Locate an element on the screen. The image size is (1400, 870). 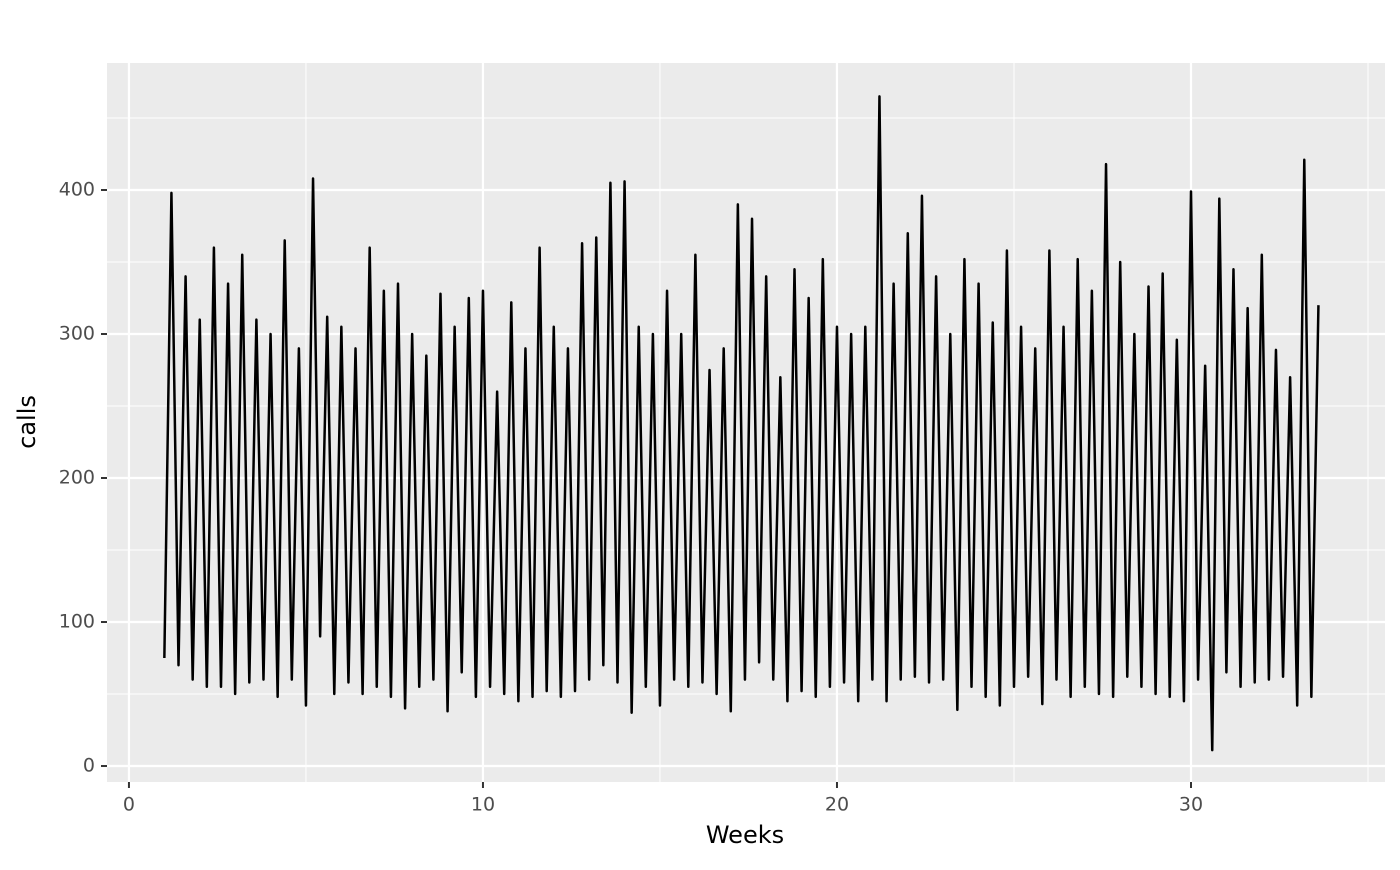
y-axis-title: calls is located at coordinates (27, 422).